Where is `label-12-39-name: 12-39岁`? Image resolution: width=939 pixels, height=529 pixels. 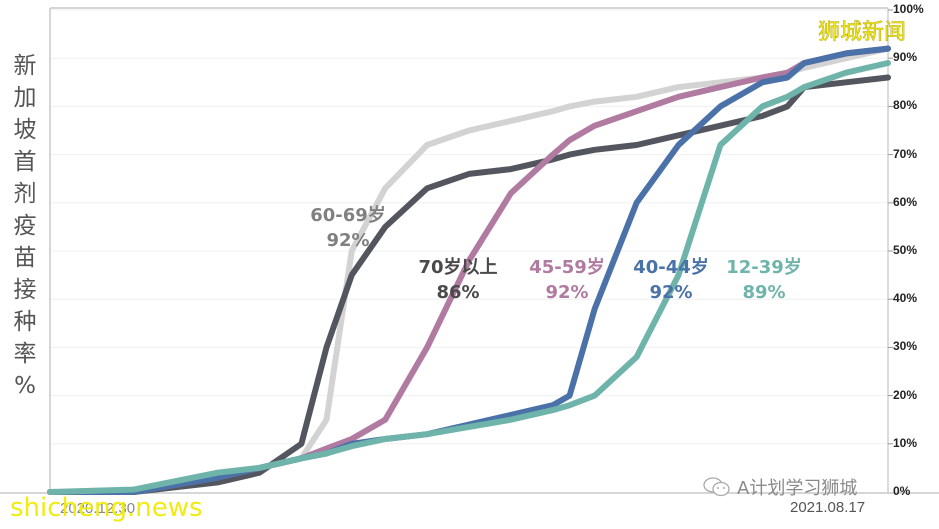 label-12-39-name: 12-39岁 is located at coordinates (764, 267).